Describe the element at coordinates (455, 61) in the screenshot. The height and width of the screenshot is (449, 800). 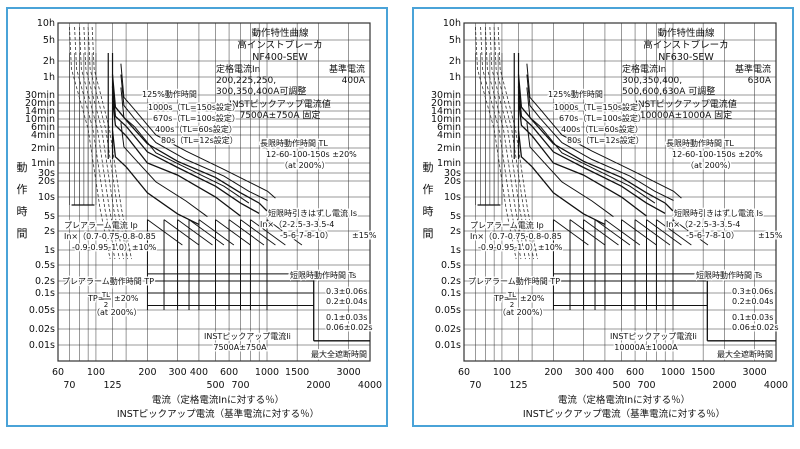
I see `y-tick-label: 2h` at that location.